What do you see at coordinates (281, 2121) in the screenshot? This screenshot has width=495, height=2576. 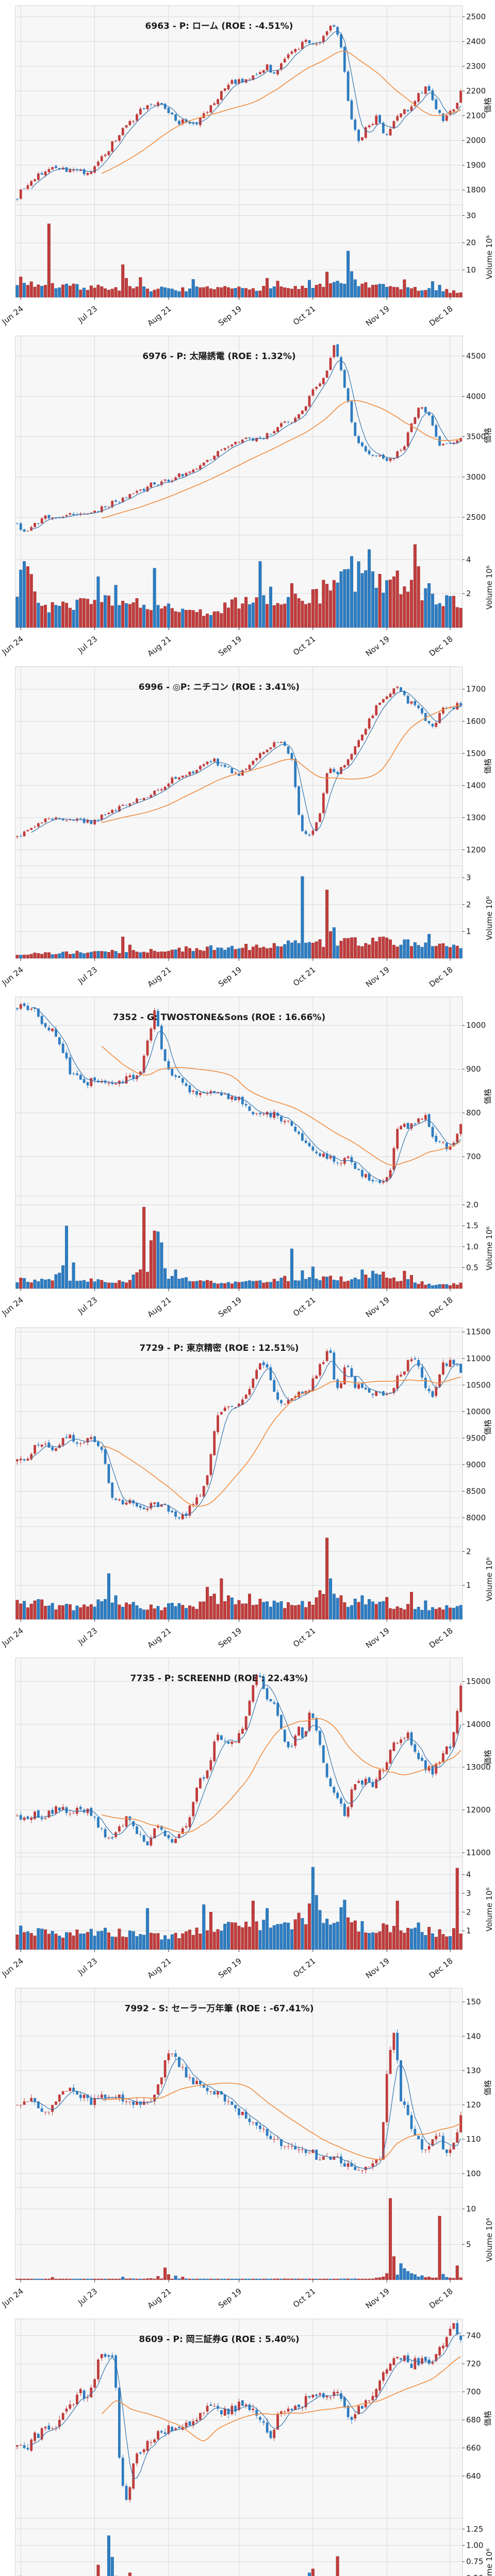 I see `ma-long-line` at bounding box center [281, 2121].